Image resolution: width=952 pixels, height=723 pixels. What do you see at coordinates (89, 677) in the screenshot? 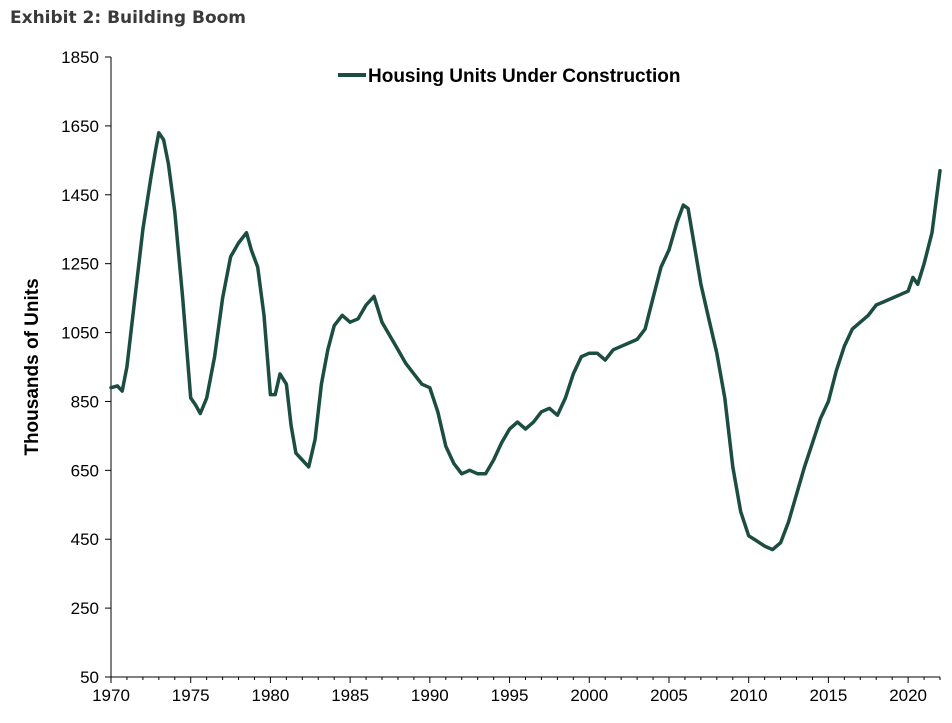
I see `y-tick-label: 50` at bounding box center [89, 677].